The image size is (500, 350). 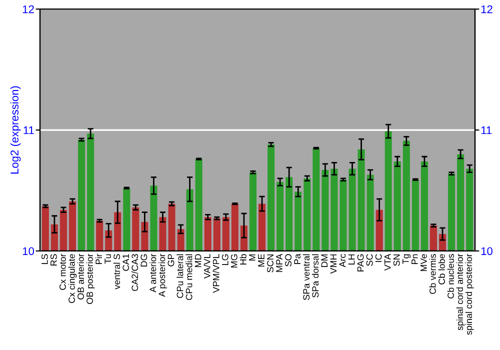 What do you see at coordinates (441, 269) in the screenshot?
I see `x-tick-label: Cb lobe` at bounding box center [441, 269].